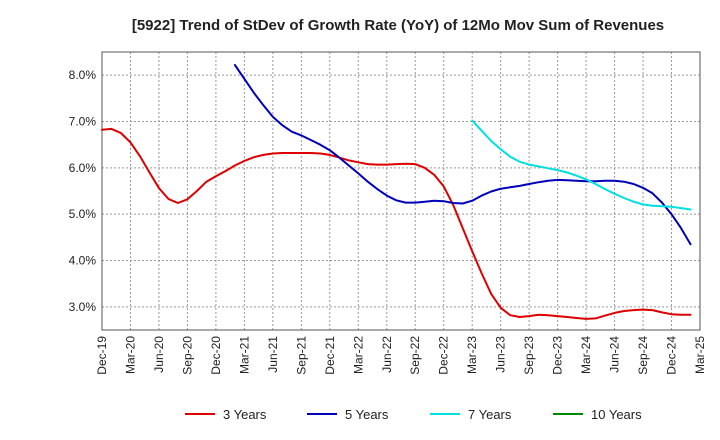 This screenshot has height=440, width=720. Describe the element at coordinates (301, 355) in the screenshot. I see `x-tick-label: Sep-21` at that location.